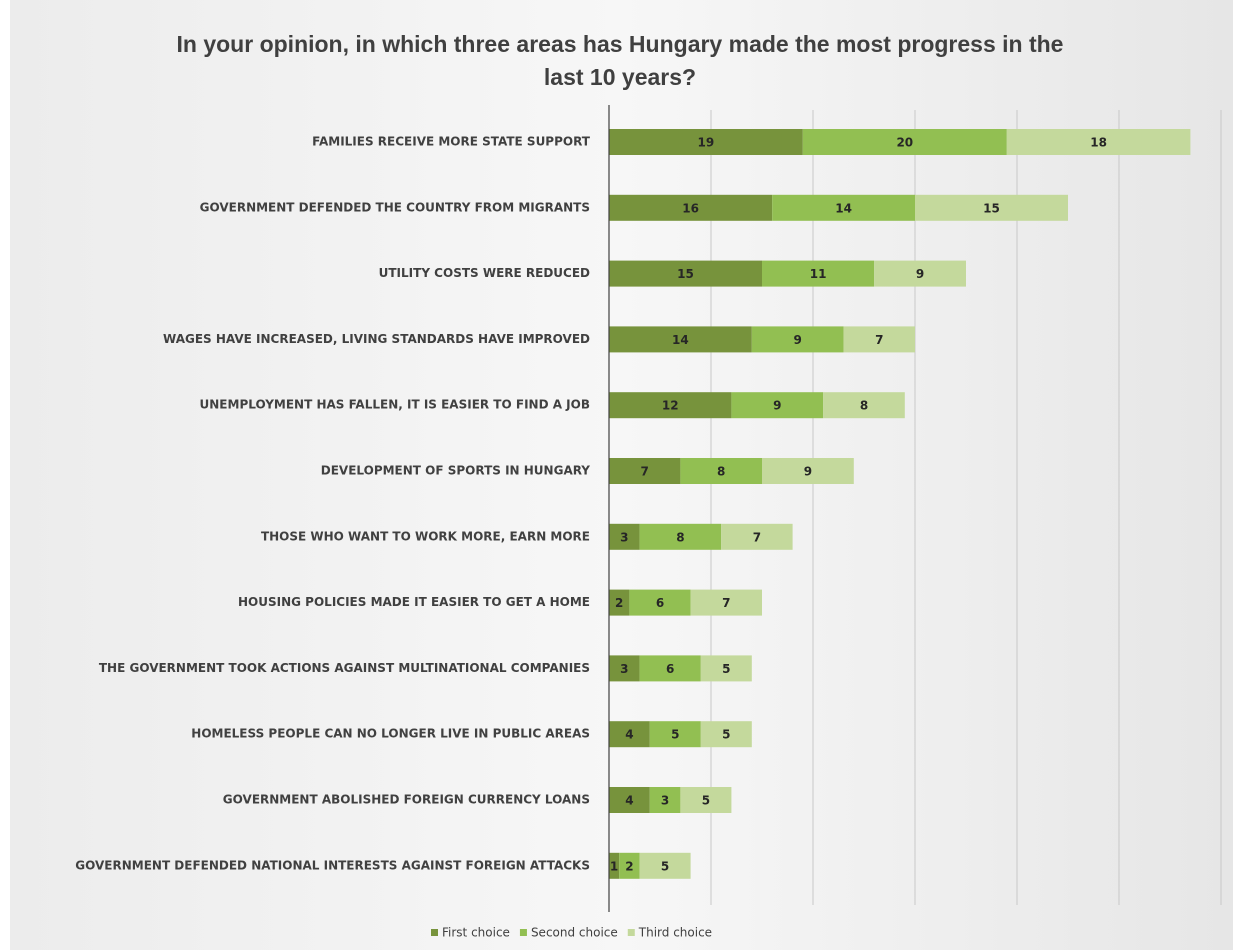  What do you see at coordinates (476, 933) in the screenshot?
I see `legend-label: First choice` at bounding box center [476, 933].